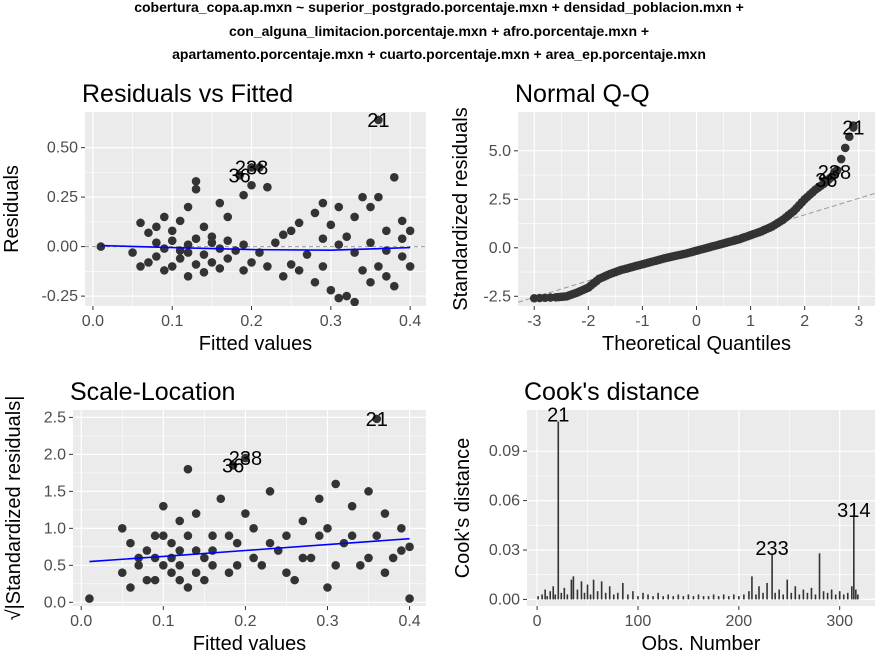 The image size is (879, 657). I want to click on y-tick-label: 1.0, so click(55, 528).